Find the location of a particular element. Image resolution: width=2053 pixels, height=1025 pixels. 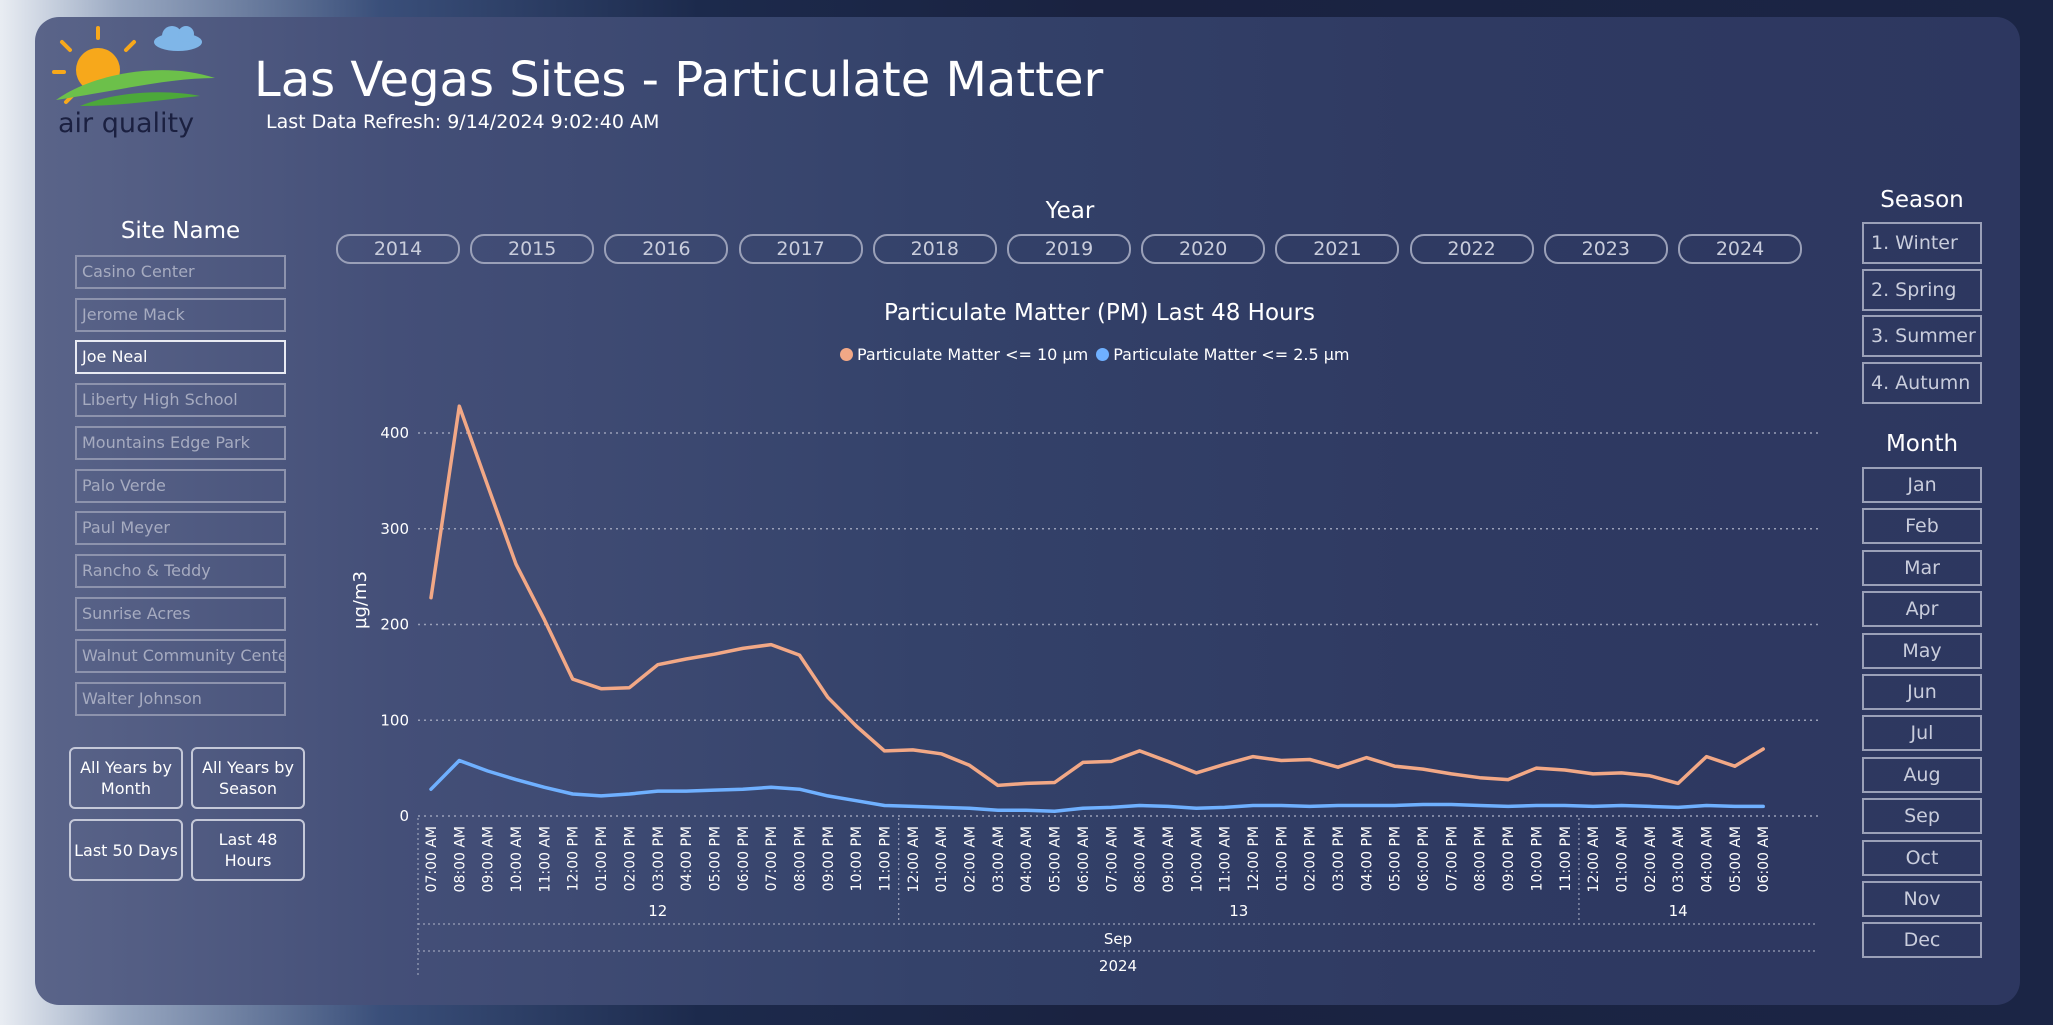

all-years-by-season-button: All Years by Season is located at coordinates (248, 778).